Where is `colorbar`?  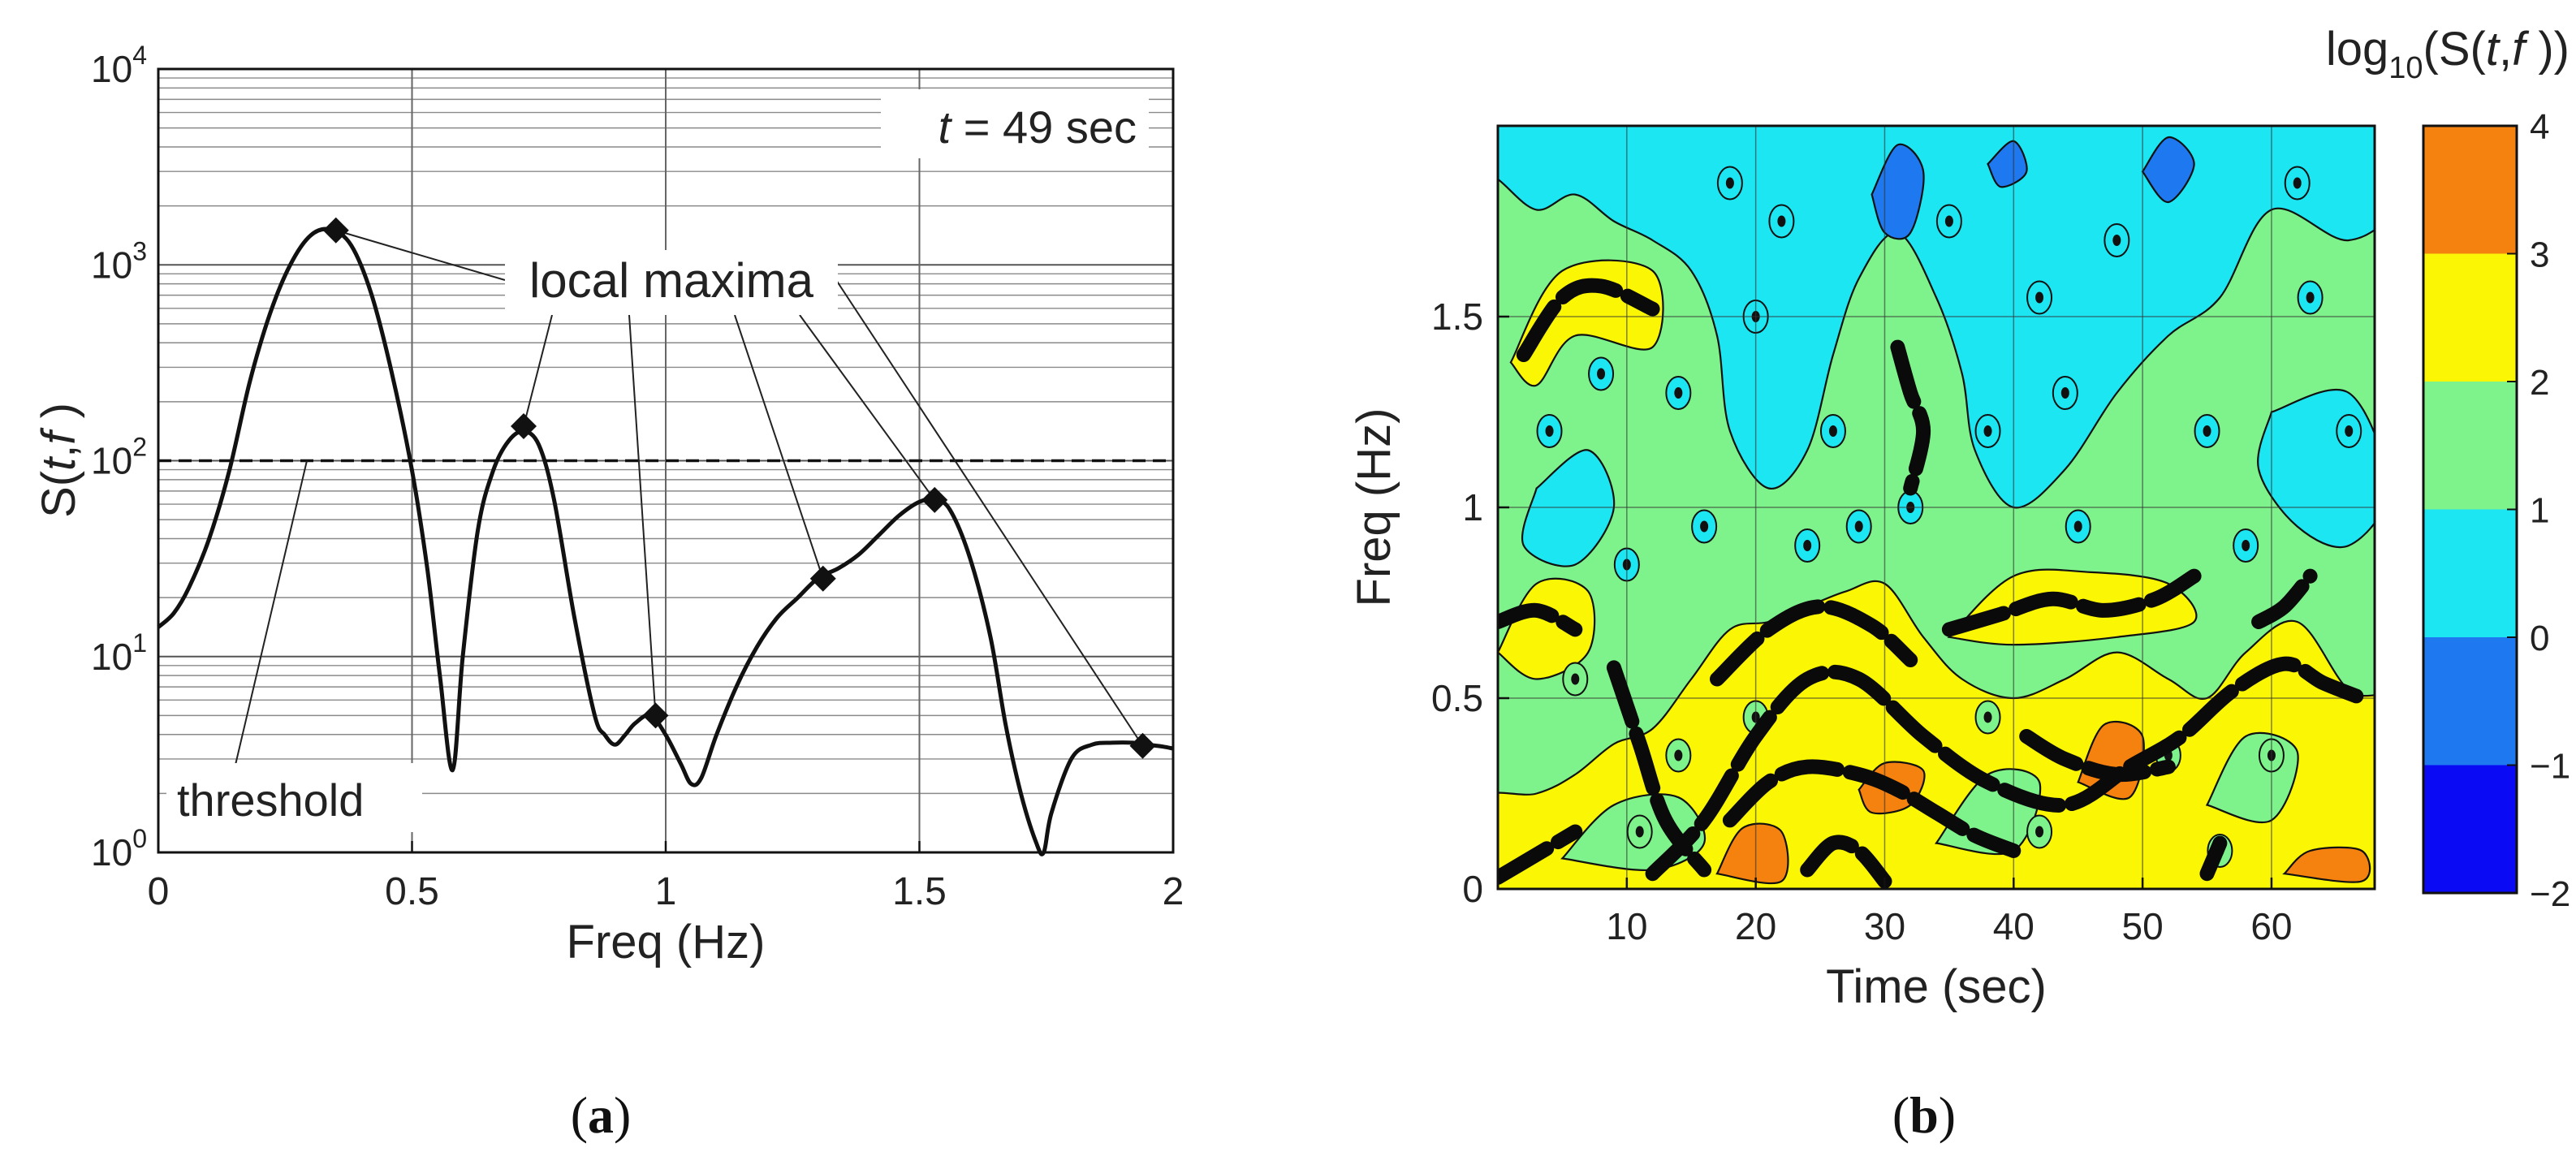 colorbar is located at coordinates (2470, 509).